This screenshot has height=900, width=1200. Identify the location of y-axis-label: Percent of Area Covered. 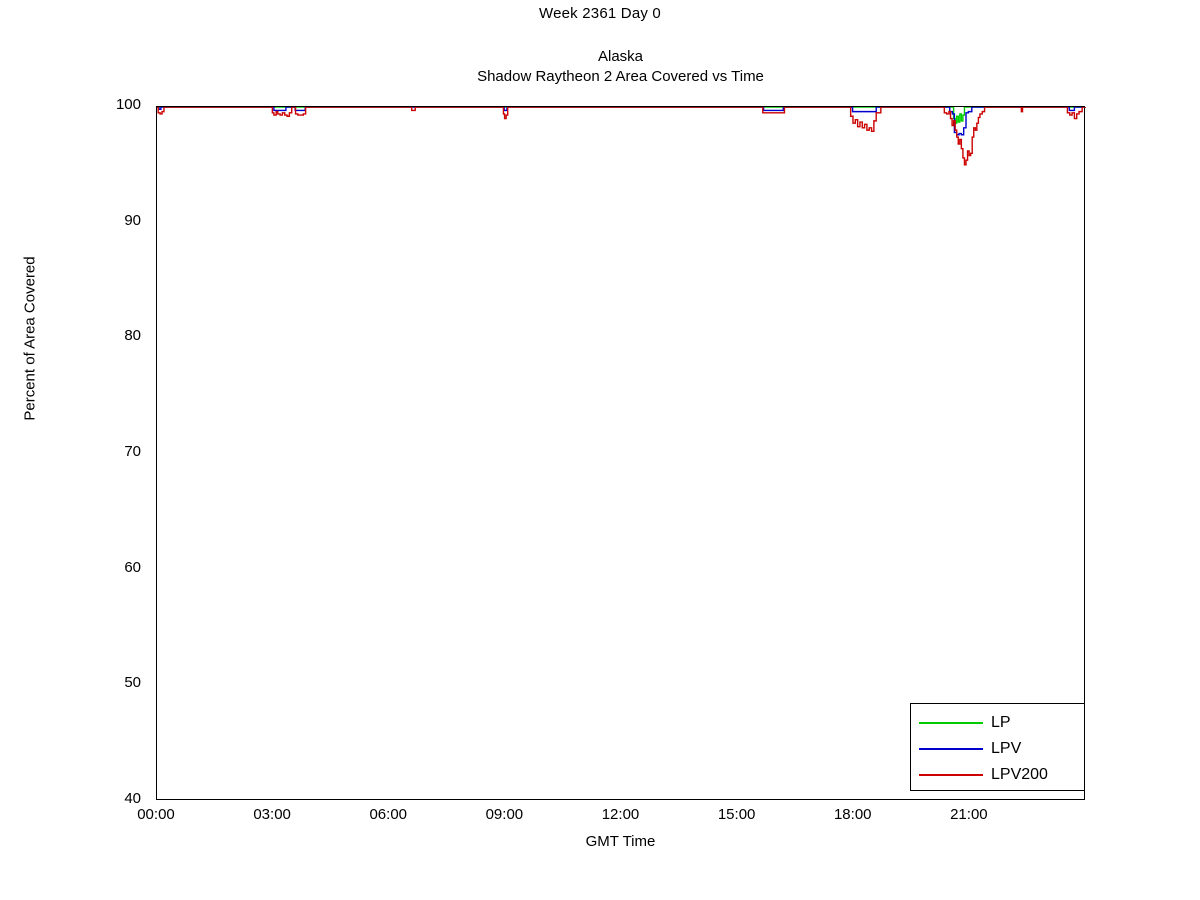
(30, 338).